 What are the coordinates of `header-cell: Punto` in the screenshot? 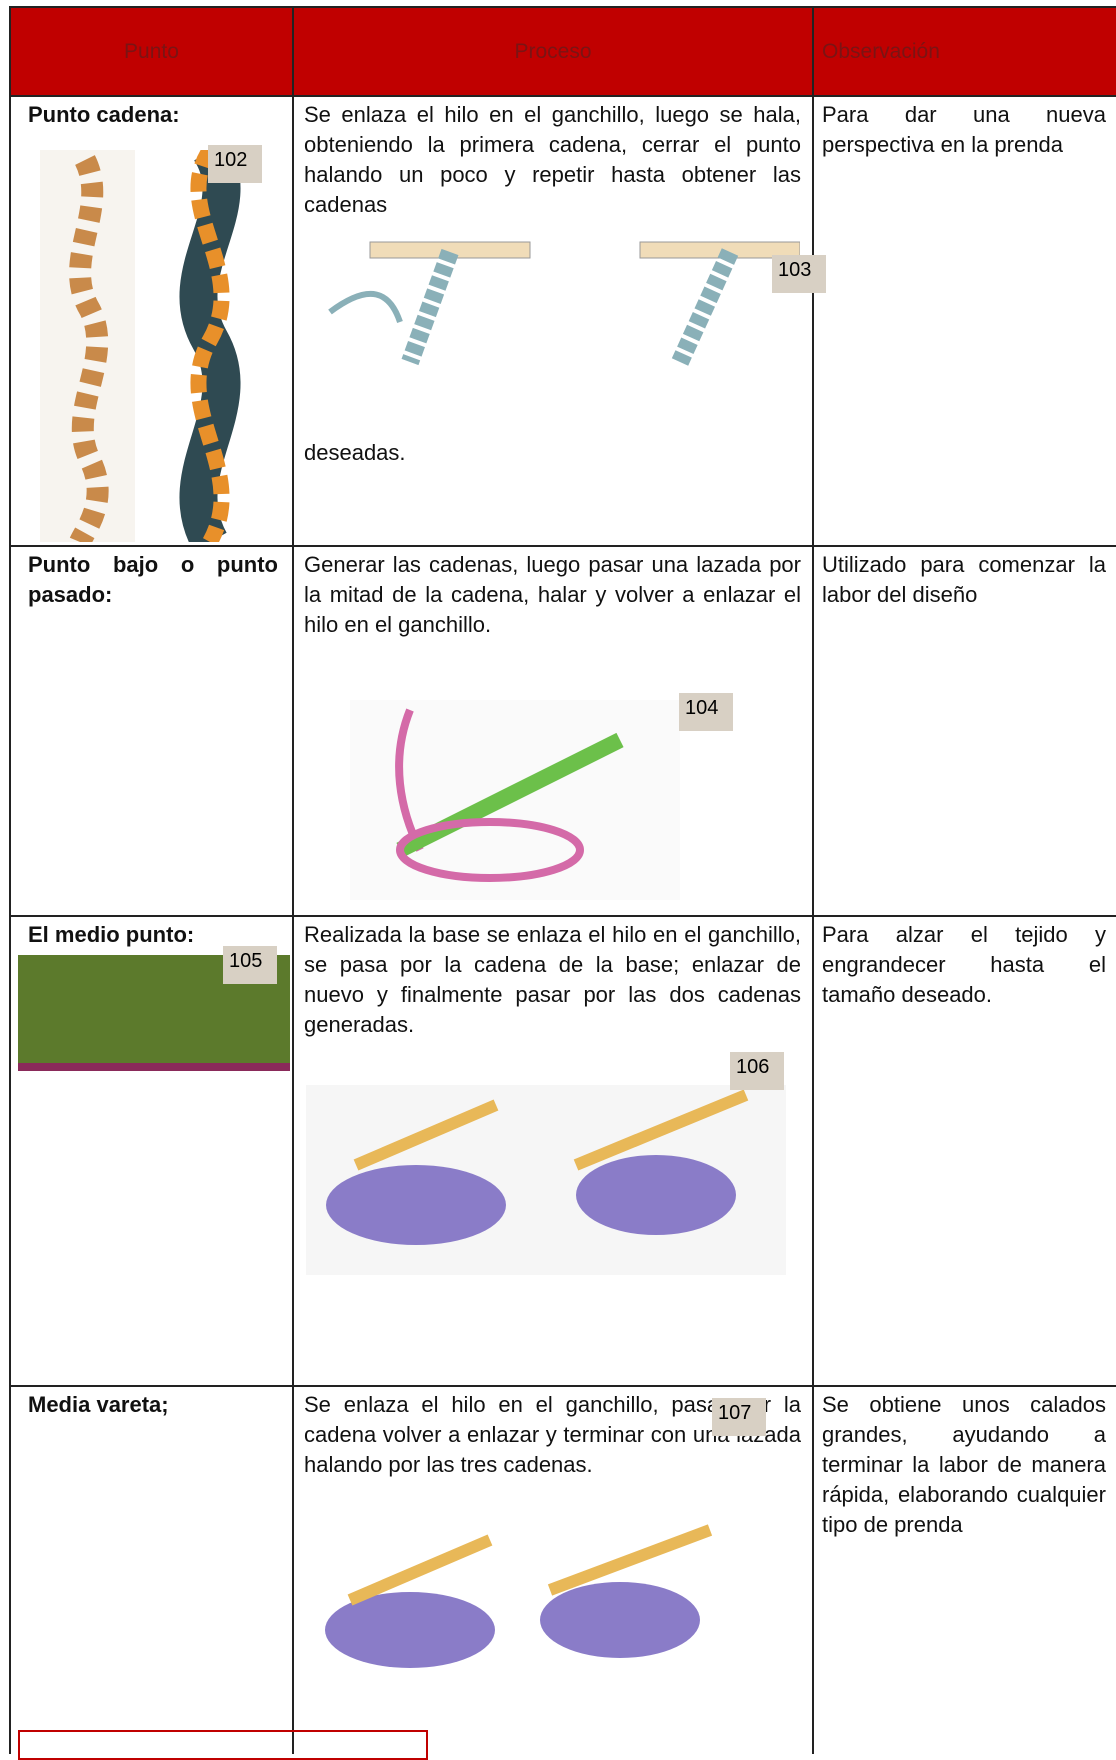 It's located at (151, 51).